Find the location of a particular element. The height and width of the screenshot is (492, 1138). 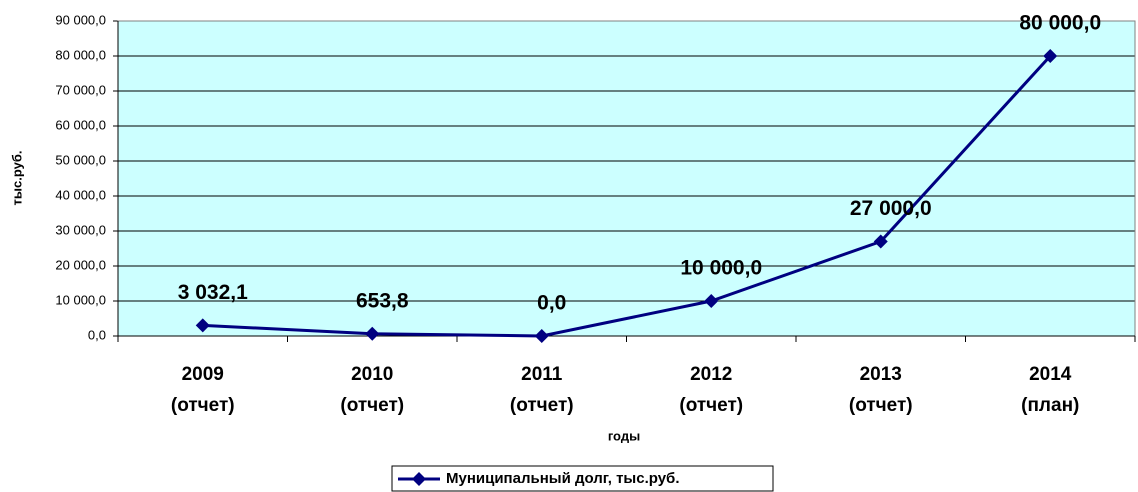

data-label: 10 000,0 is located at coordinates (721, 268).